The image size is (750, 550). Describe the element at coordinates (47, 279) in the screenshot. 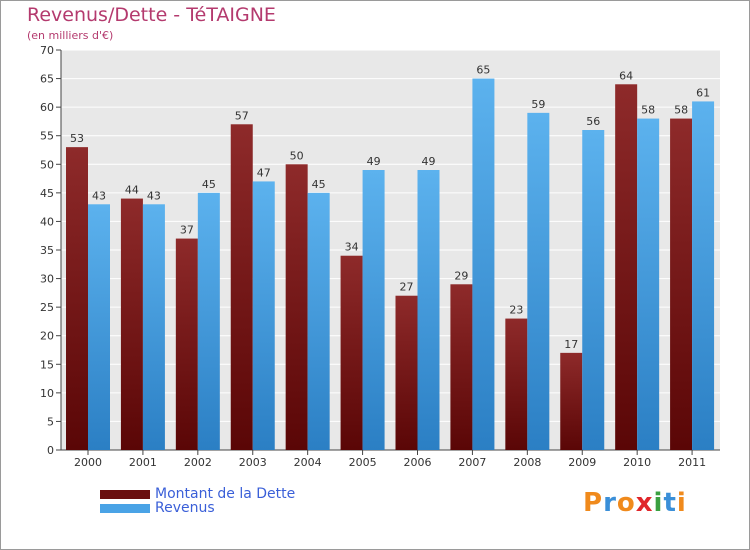

I see `y-tick-label: 30` at that location.